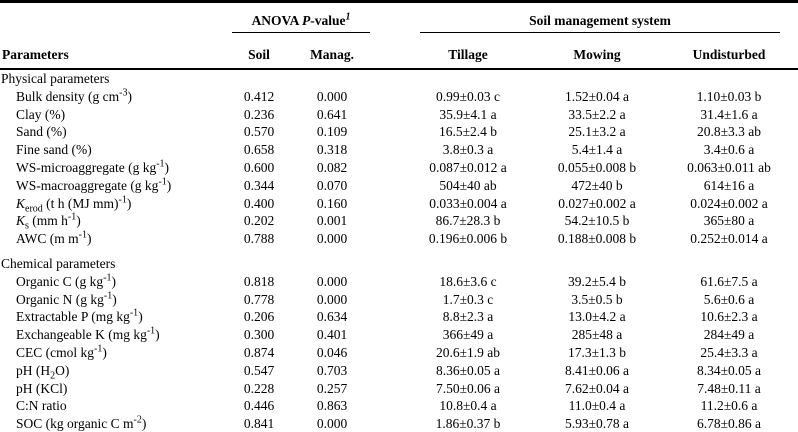 The image size is (798, 432). Describe the element at coordinates (597, 317) in the screenshot. I see `mowing-value: 13.0±4.2 a` at that location.